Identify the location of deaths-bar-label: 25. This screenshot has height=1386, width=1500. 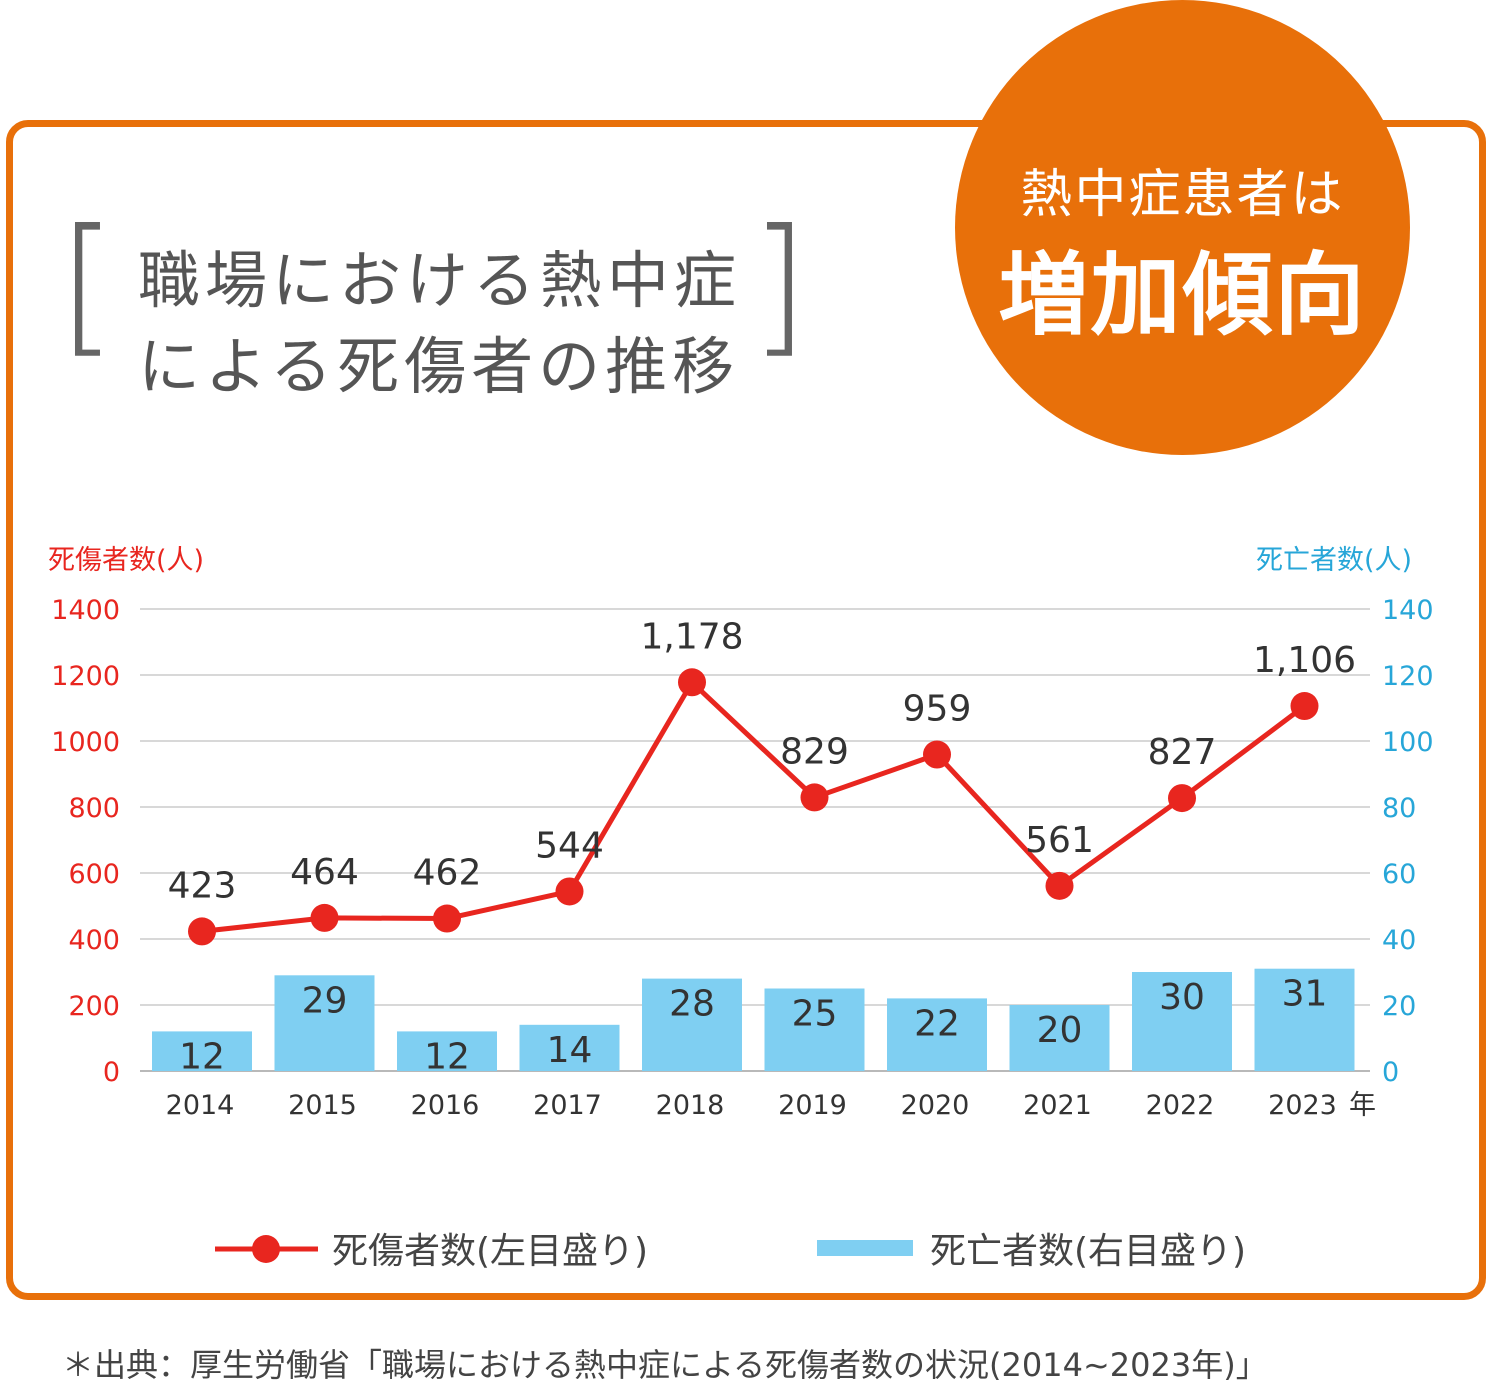
(815, 1014).